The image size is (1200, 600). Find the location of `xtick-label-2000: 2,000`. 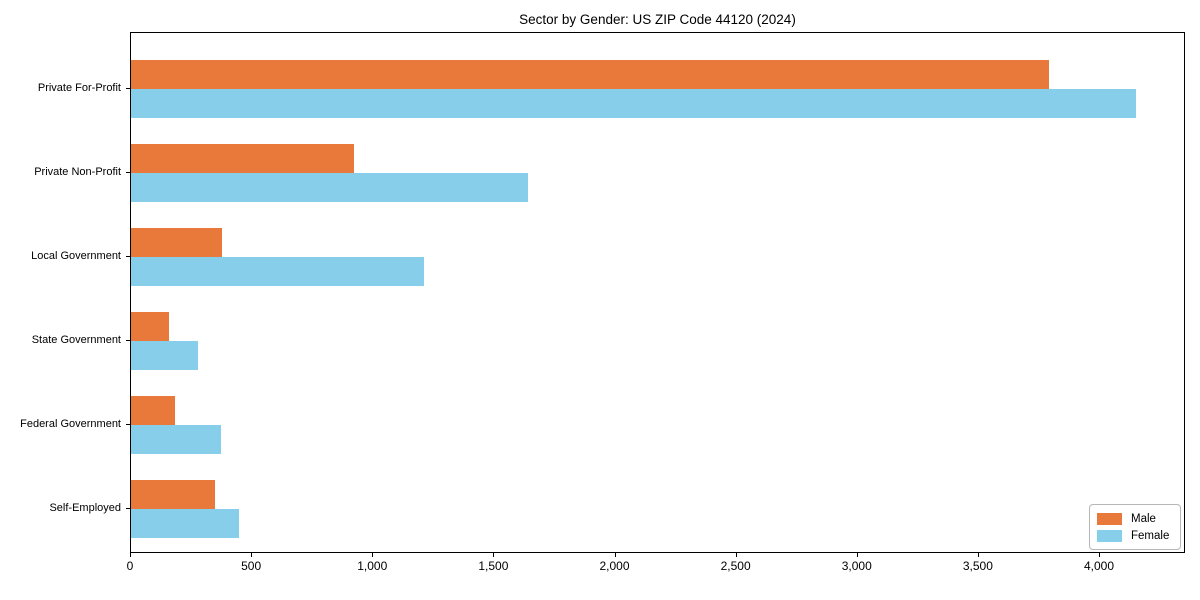

xtick-label-2000: 2,000 is located at coordinates (614, 566).